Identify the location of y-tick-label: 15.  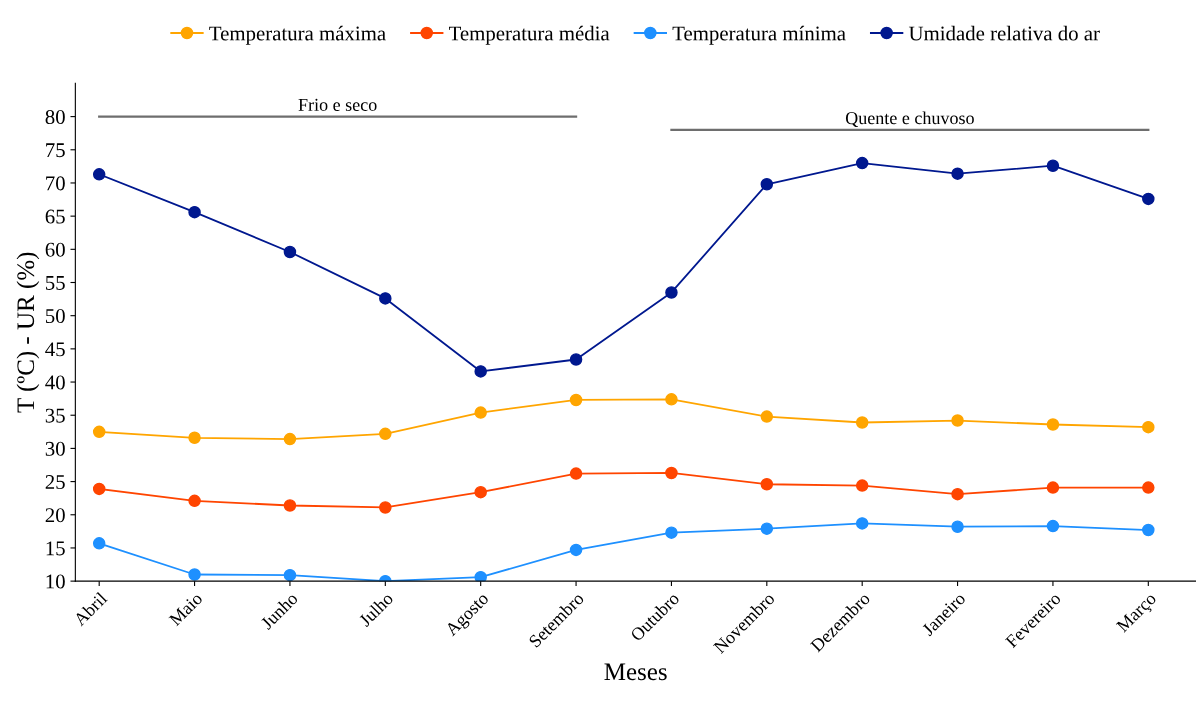
(55, 548).